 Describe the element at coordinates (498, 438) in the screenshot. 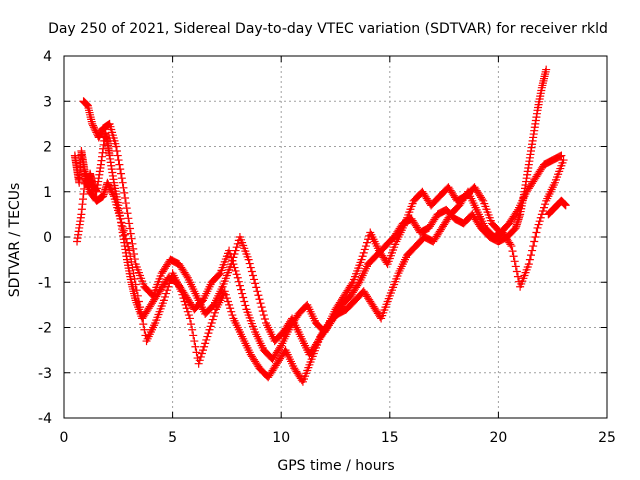

I see `x-tick-label: 20` at that location.